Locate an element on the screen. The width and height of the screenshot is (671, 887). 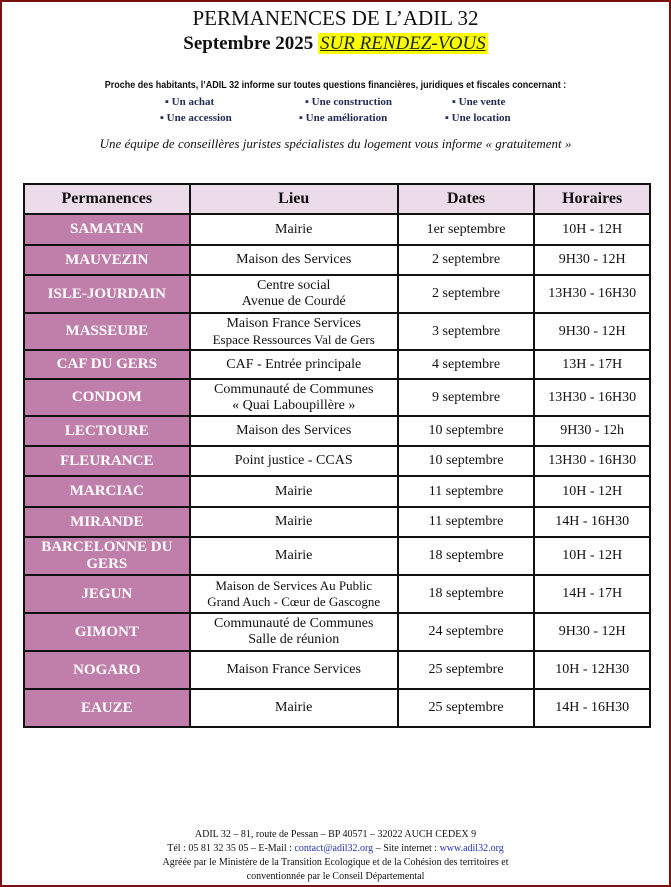
location-line: Maison des Services is located at coordinates (294, 259).